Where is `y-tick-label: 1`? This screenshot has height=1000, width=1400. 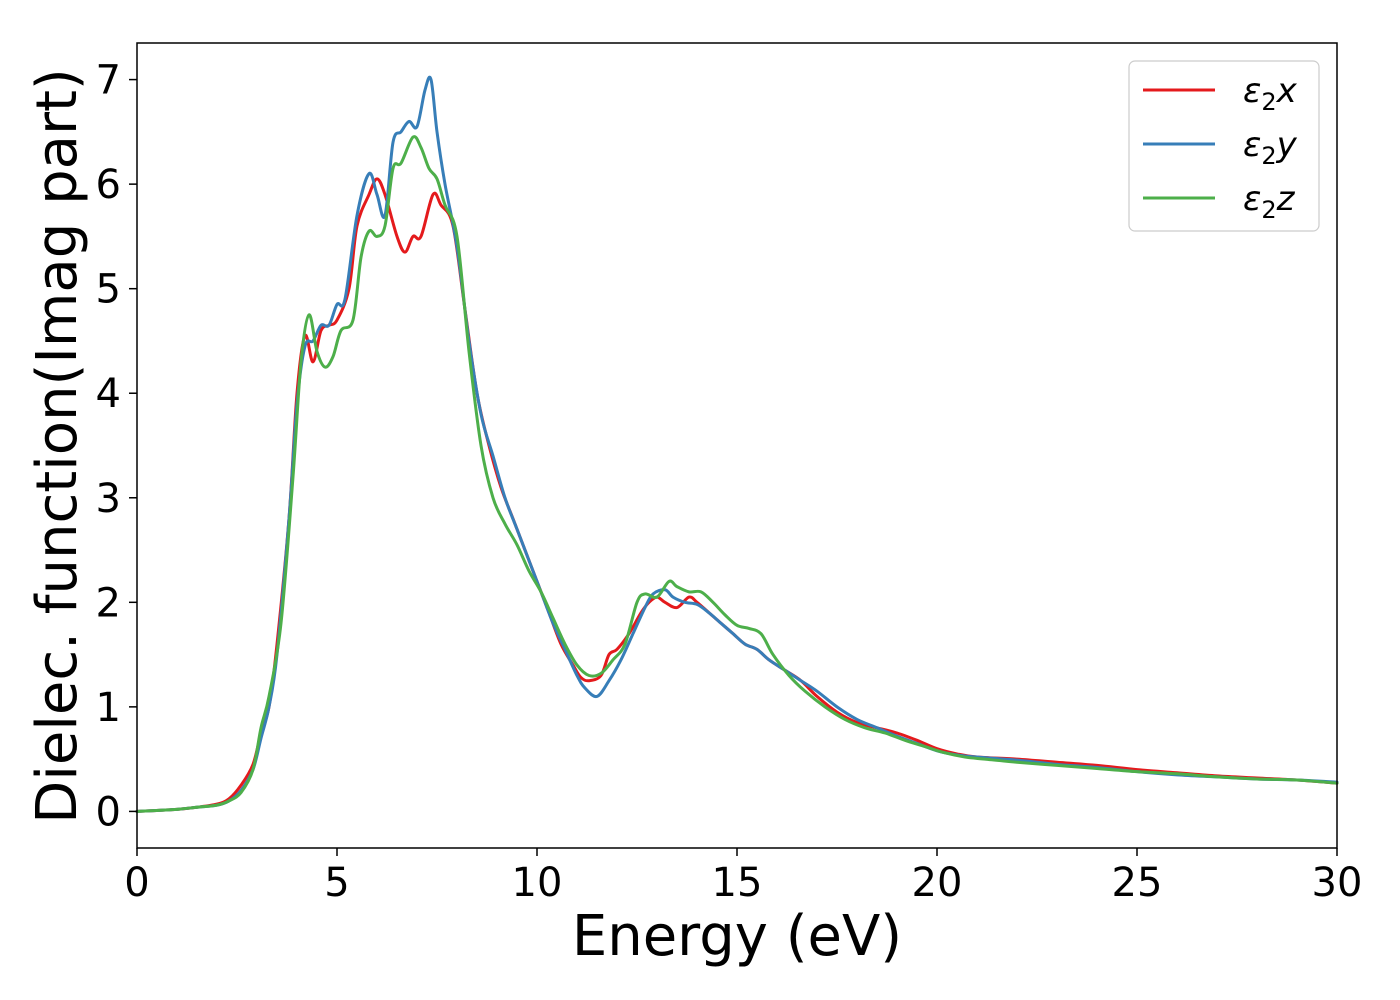 y-tick-label: 1 is located at coordinates (108, 708).